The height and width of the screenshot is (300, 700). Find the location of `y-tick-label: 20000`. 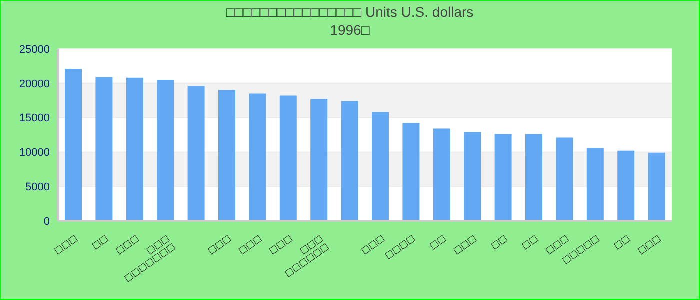

y-tick-label: 20000 is located at coordinates (34, 84).